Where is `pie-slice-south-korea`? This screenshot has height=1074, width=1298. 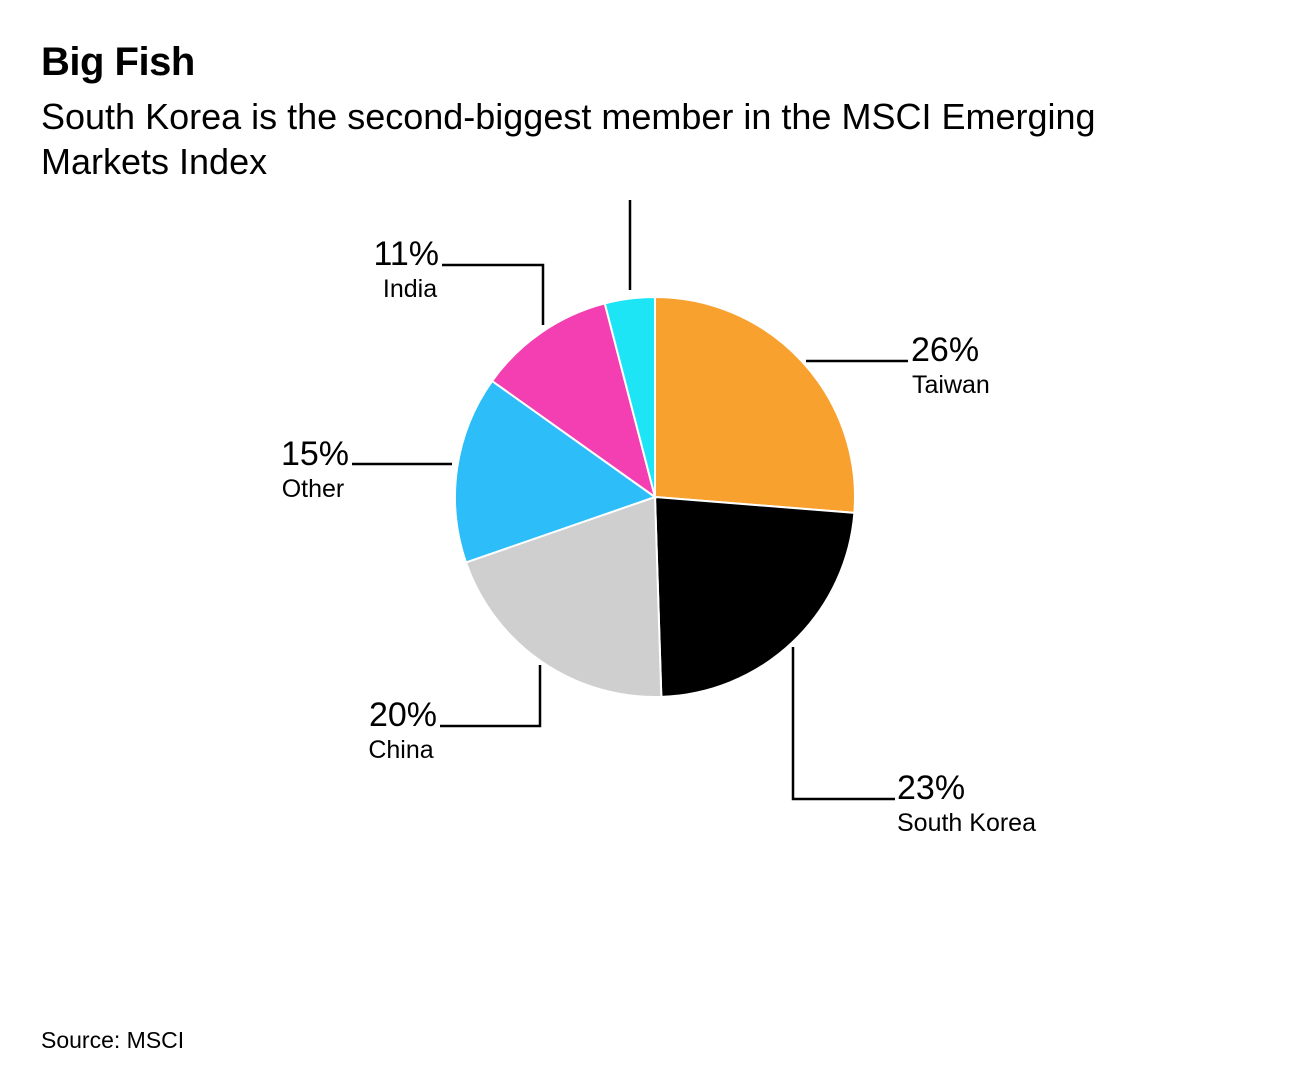
pie-slice-south-korea is located at coordinates (754, 596).